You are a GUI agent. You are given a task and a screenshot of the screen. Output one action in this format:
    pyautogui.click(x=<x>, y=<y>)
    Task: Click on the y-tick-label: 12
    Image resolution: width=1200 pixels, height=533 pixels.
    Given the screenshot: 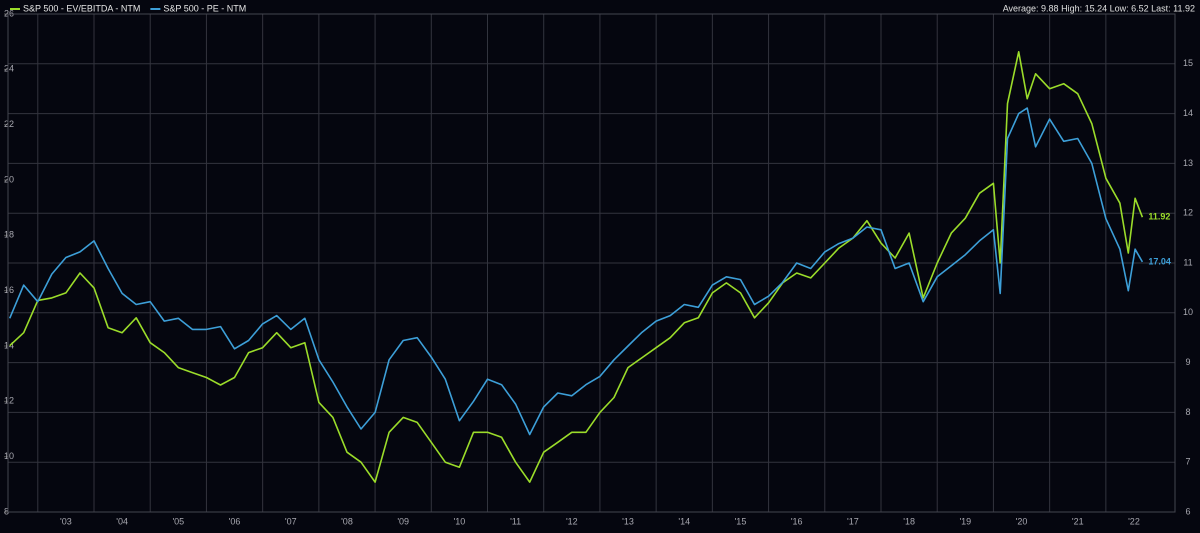 What is the action you would take?
    pyautogui.click(x=9, y=401)
    